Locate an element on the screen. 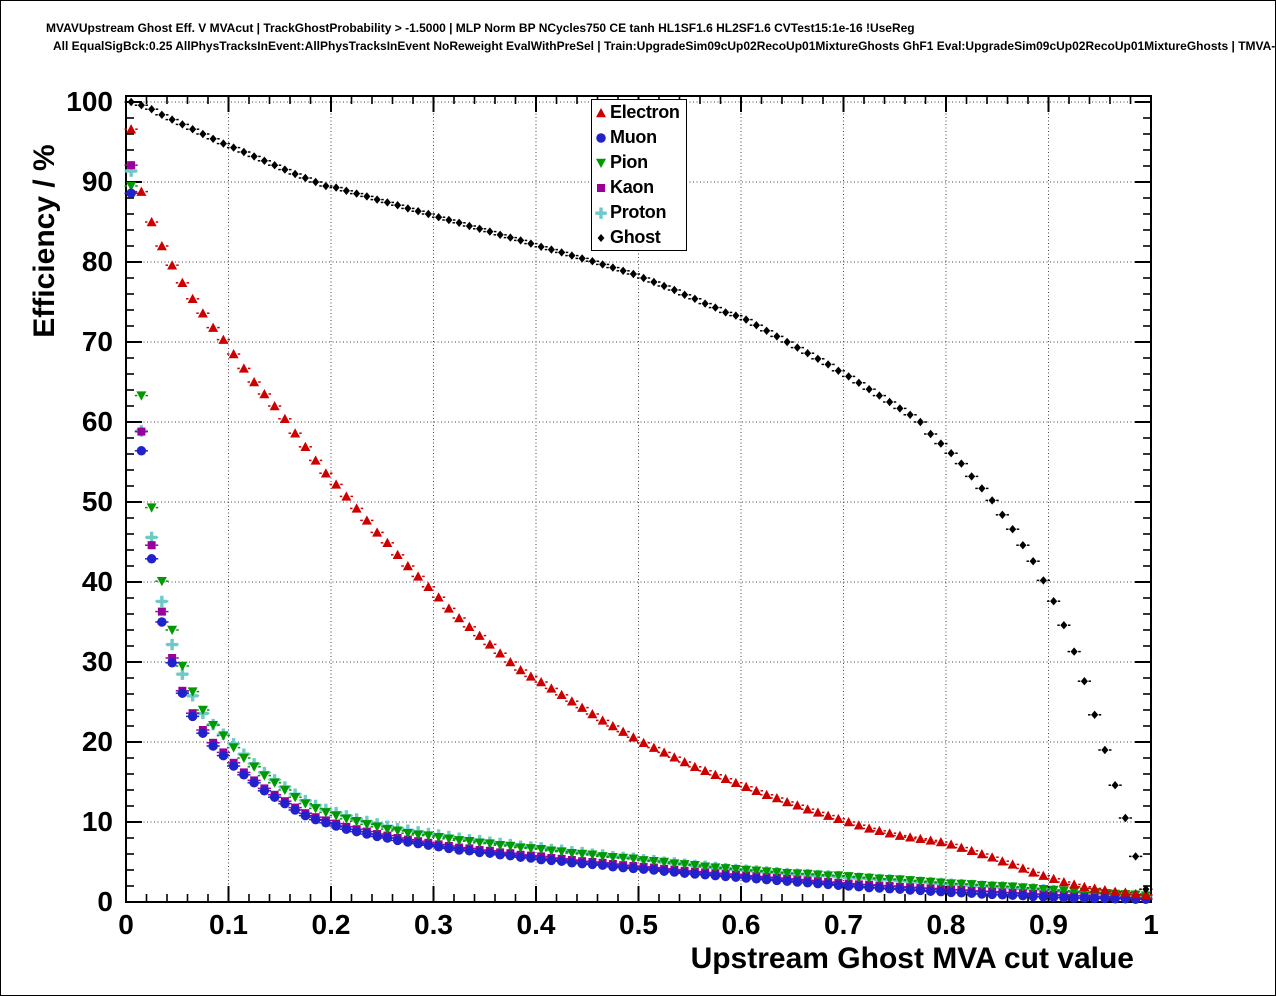  legend-label-muon: Muon is located at coordinates (633, 137).